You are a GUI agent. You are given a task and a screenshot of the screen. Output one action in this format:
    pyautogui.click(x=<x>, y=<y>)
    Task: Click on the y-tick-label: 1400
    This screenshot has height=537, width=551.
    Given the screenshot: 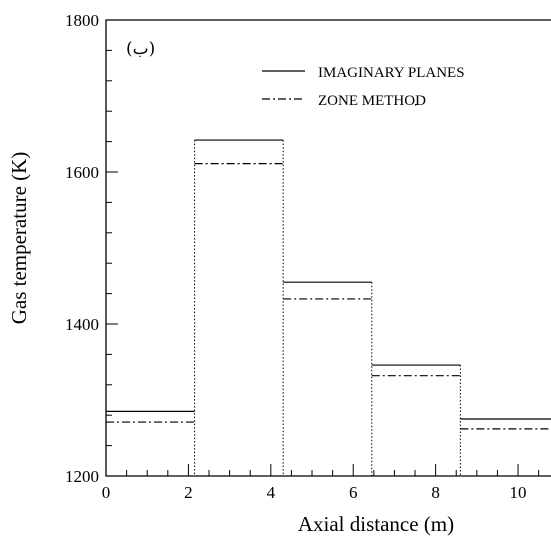 What is the action you would take?
    pyautogui.click(x=82, y=324)
    